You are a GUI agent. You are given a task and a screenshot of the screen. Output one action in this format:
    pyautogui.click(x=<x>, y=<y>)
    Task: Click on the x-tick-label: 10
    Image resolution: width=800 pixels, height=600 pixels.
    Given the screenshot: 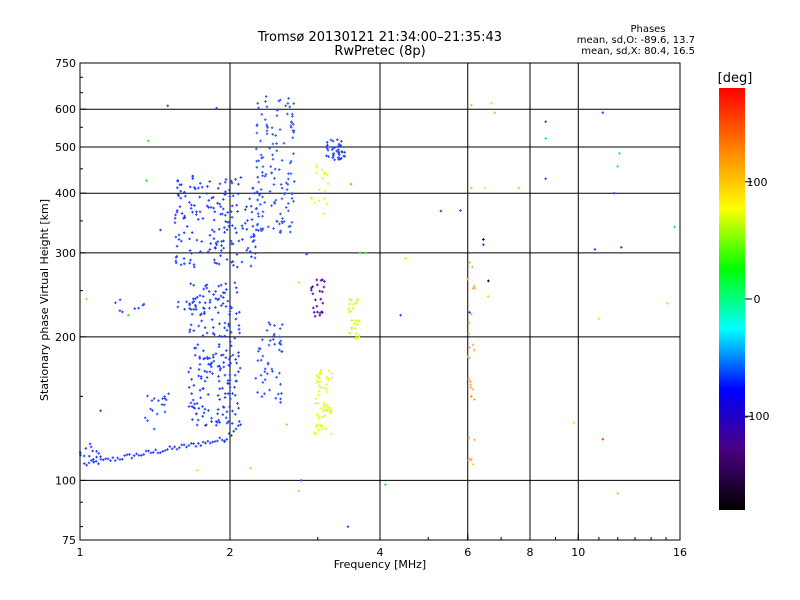 What is the action you would take?
    pyautogui.click(x=578, y=552)
    